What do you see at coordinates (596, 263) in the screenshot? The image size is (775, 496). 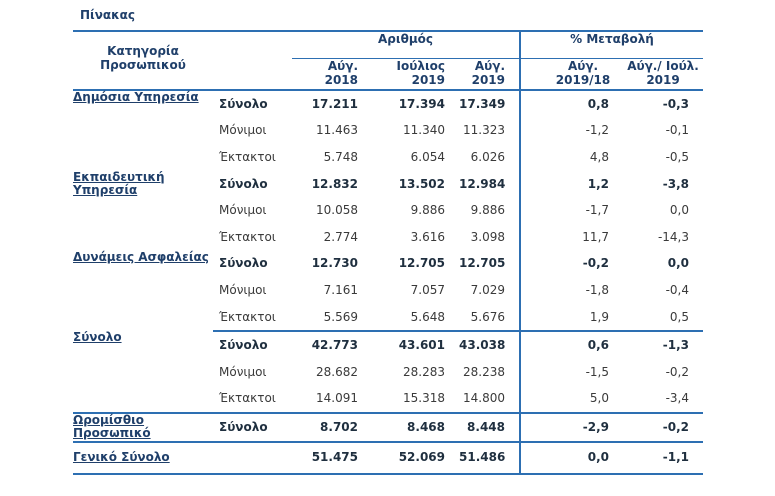 I see `value-pct-yoy: -0,2` at bounding box center [596, 263].